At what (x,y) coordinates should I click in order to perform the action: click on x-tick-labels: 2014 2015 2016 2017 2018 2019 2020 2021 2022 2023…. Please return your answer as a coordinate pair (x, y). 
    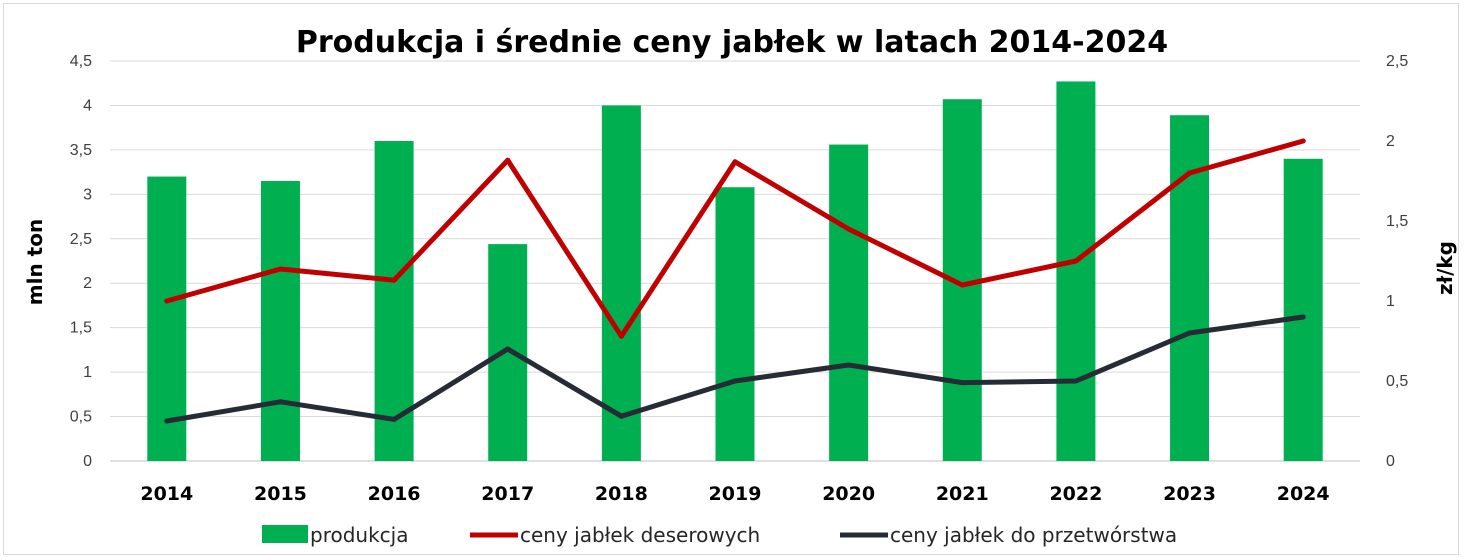
    Looking at the image, I should click on (734, 494).